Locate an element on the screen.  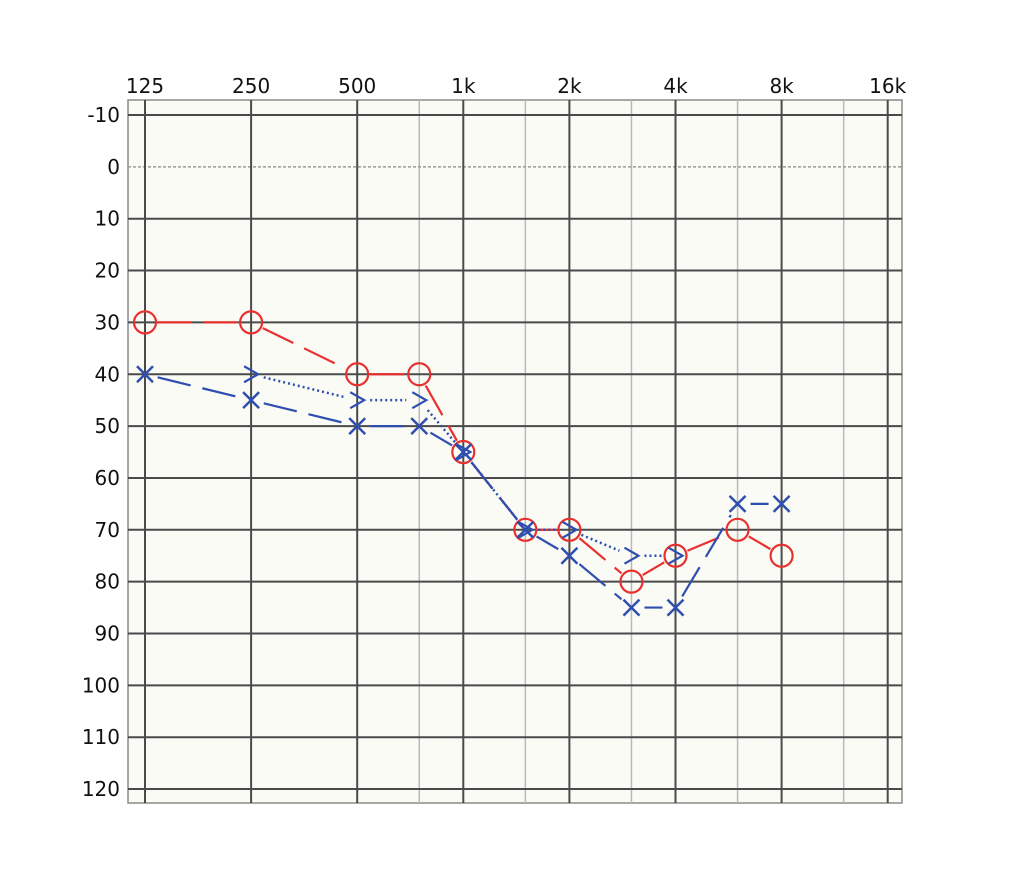
y-tick-label: 90 is located at coordinates (107, 634).